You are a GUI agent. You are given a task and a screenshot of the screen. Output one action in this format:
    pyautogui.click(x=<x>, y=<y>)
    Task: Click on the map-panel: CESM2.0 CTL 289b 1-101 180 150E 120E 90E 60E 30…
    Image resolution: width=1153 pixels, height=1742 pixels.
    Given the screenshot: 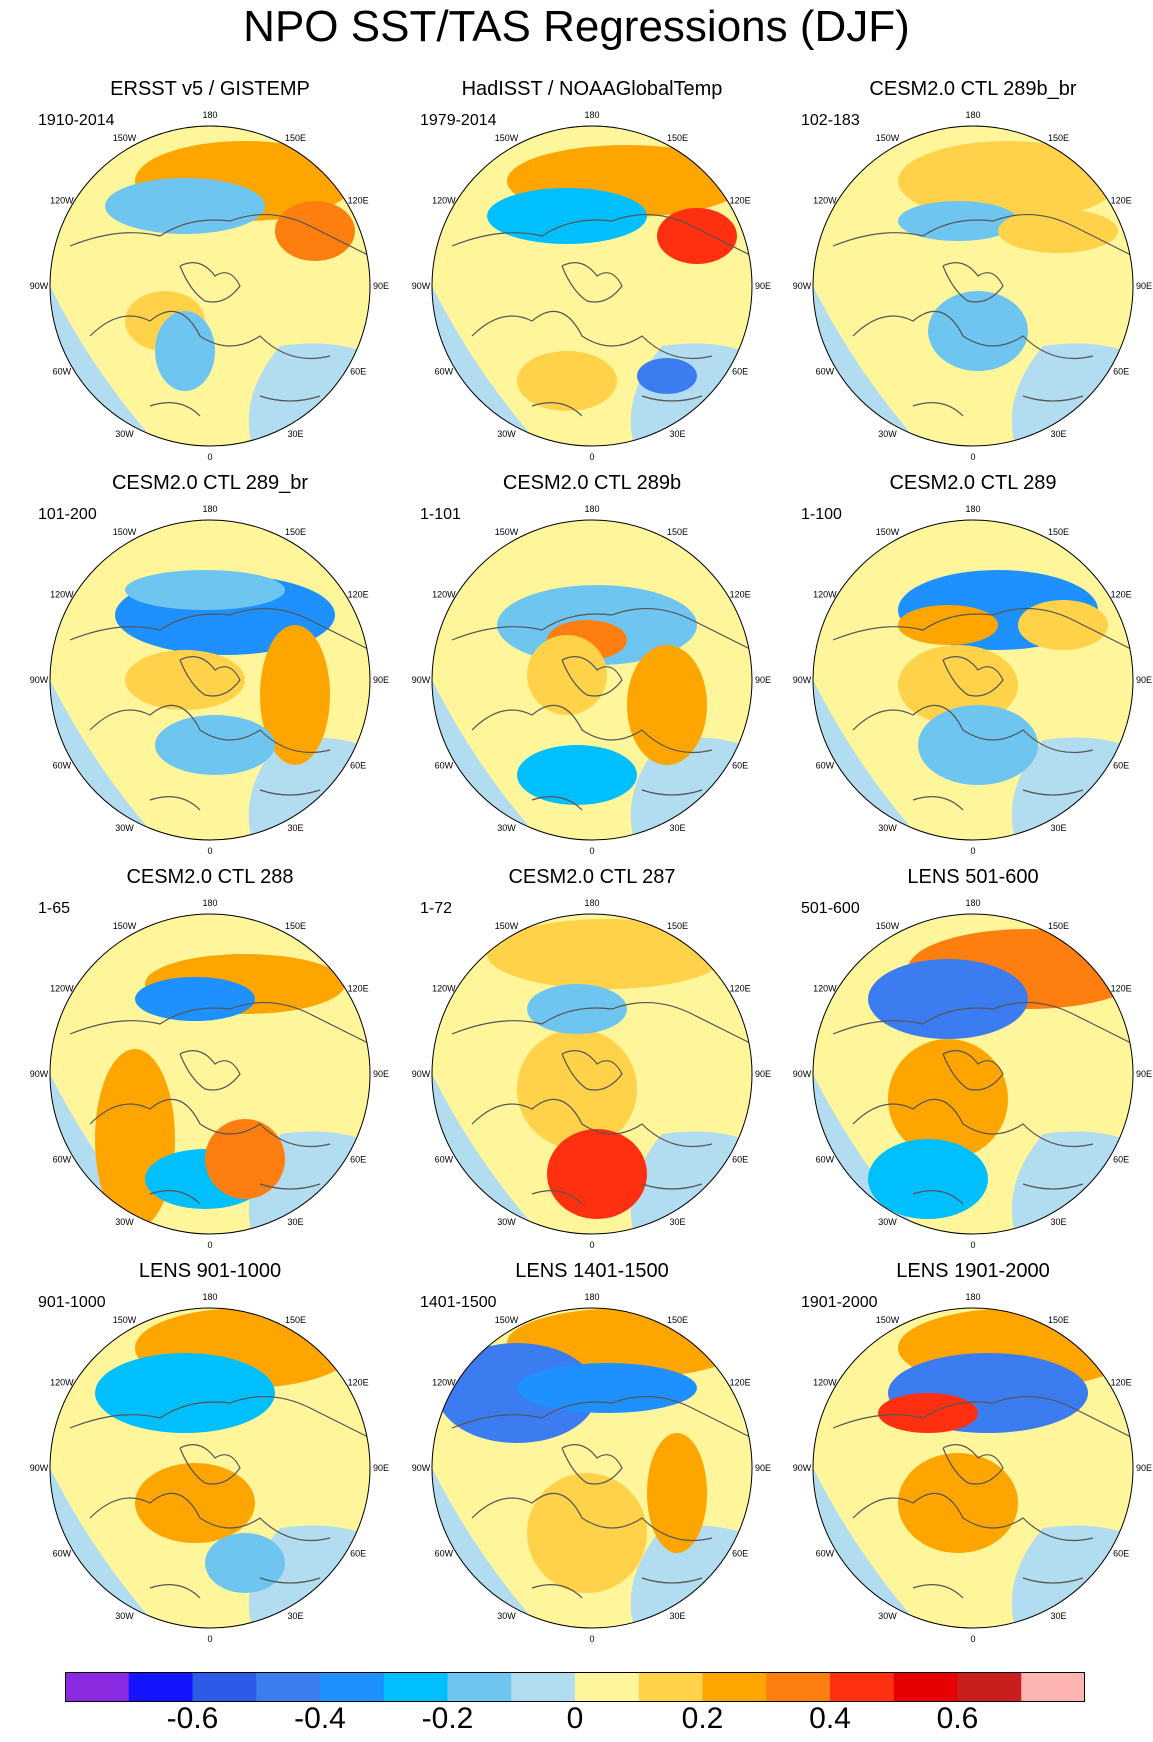 What is the action you would take?
    pyautogui.click(x=592, y=667)
    